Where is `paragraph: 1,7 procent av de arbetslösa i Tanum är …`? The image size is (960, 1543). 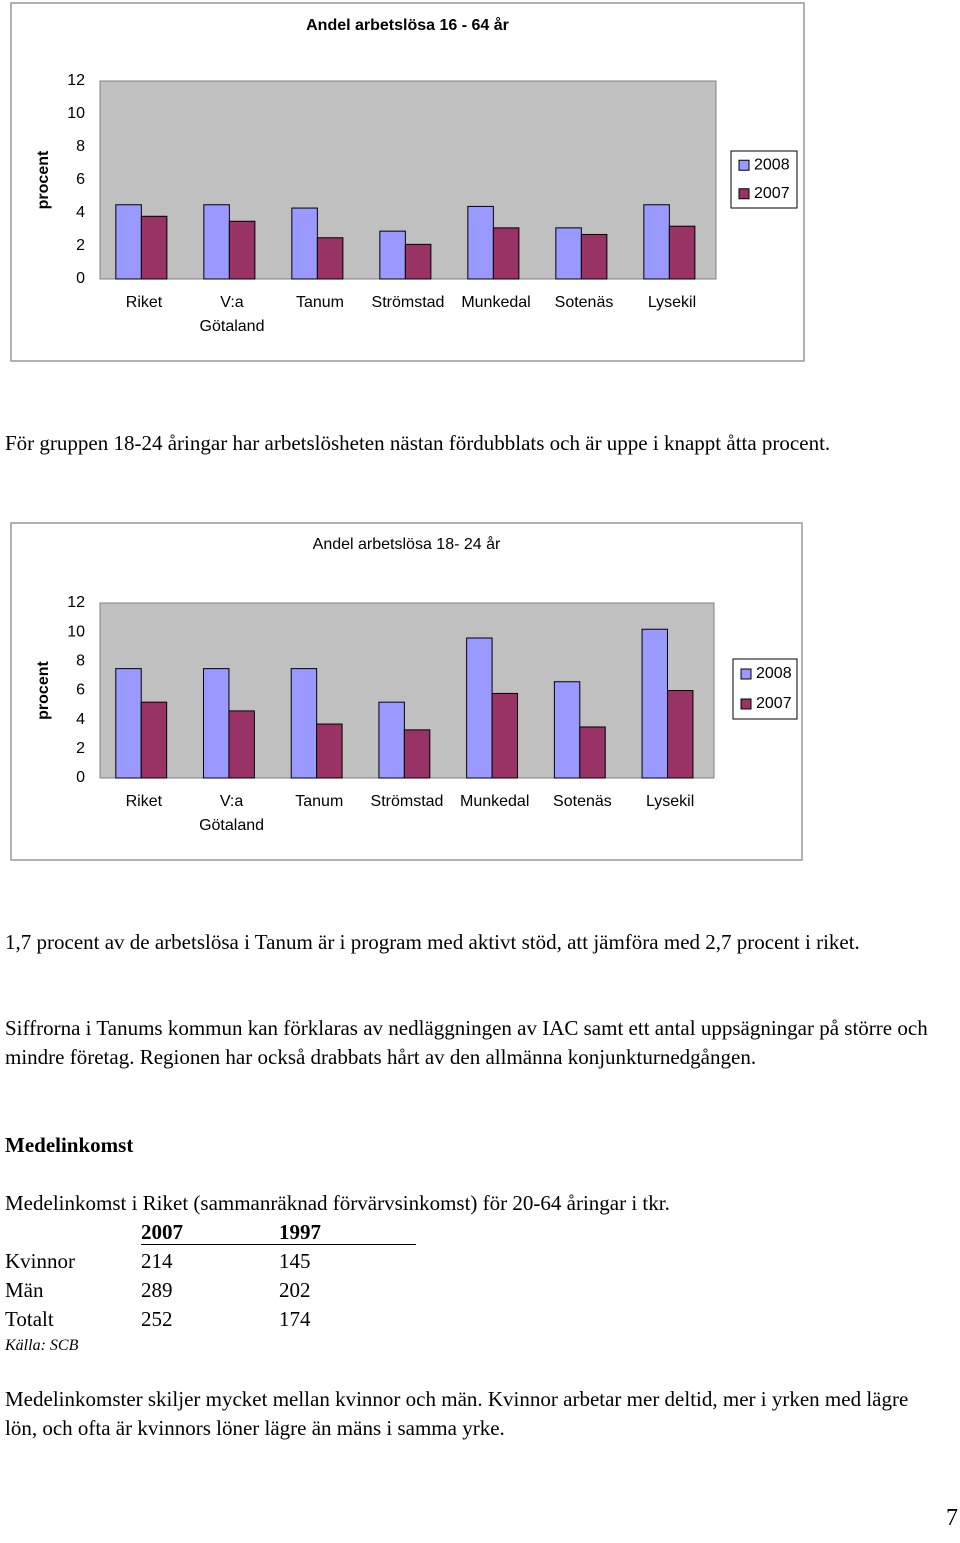
paragraph: 1,7 procent av de arbetslösa i Tanum är … is located at coordinates (432, 942).